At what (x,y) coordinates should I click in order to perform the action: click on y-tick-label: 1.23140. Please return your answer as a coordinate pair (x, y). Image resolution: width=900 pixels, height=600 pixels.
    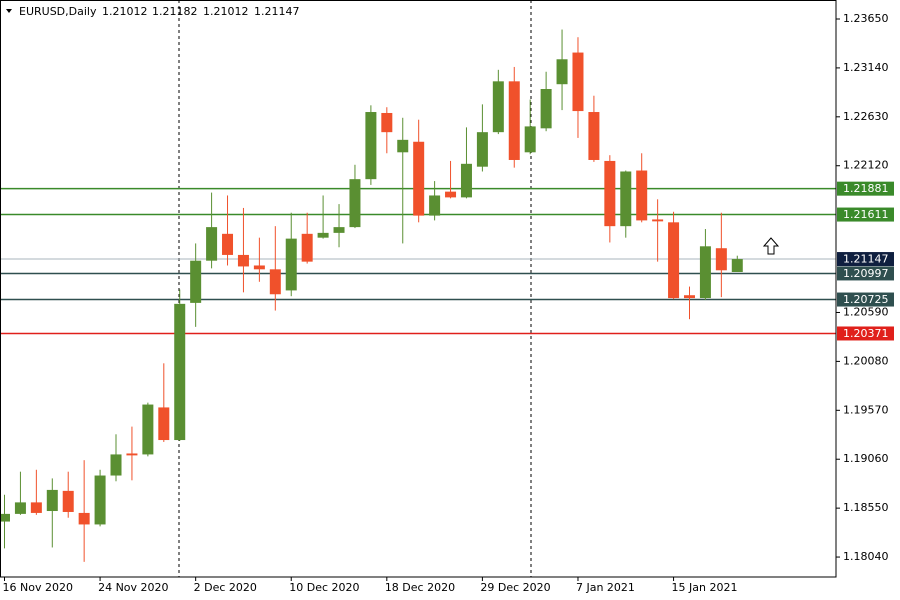
    Looking at the image, I should click on (866, 67).